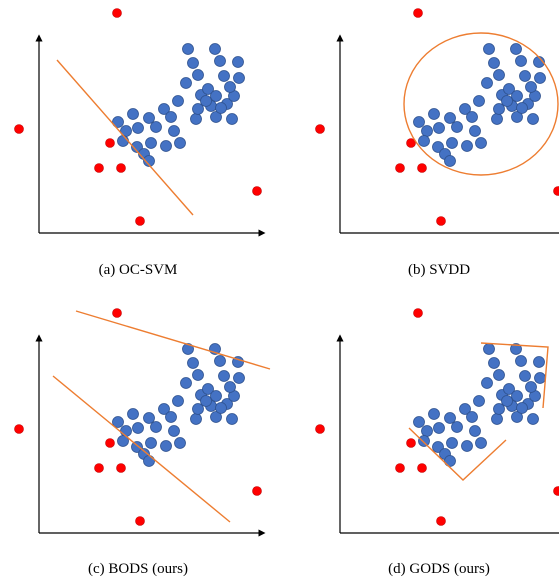 This screenshot has height=580, width=559. Describe the element at coordinates (138, 270) in the screenshot. I see `caption: (a) OC-SVM` at that location.